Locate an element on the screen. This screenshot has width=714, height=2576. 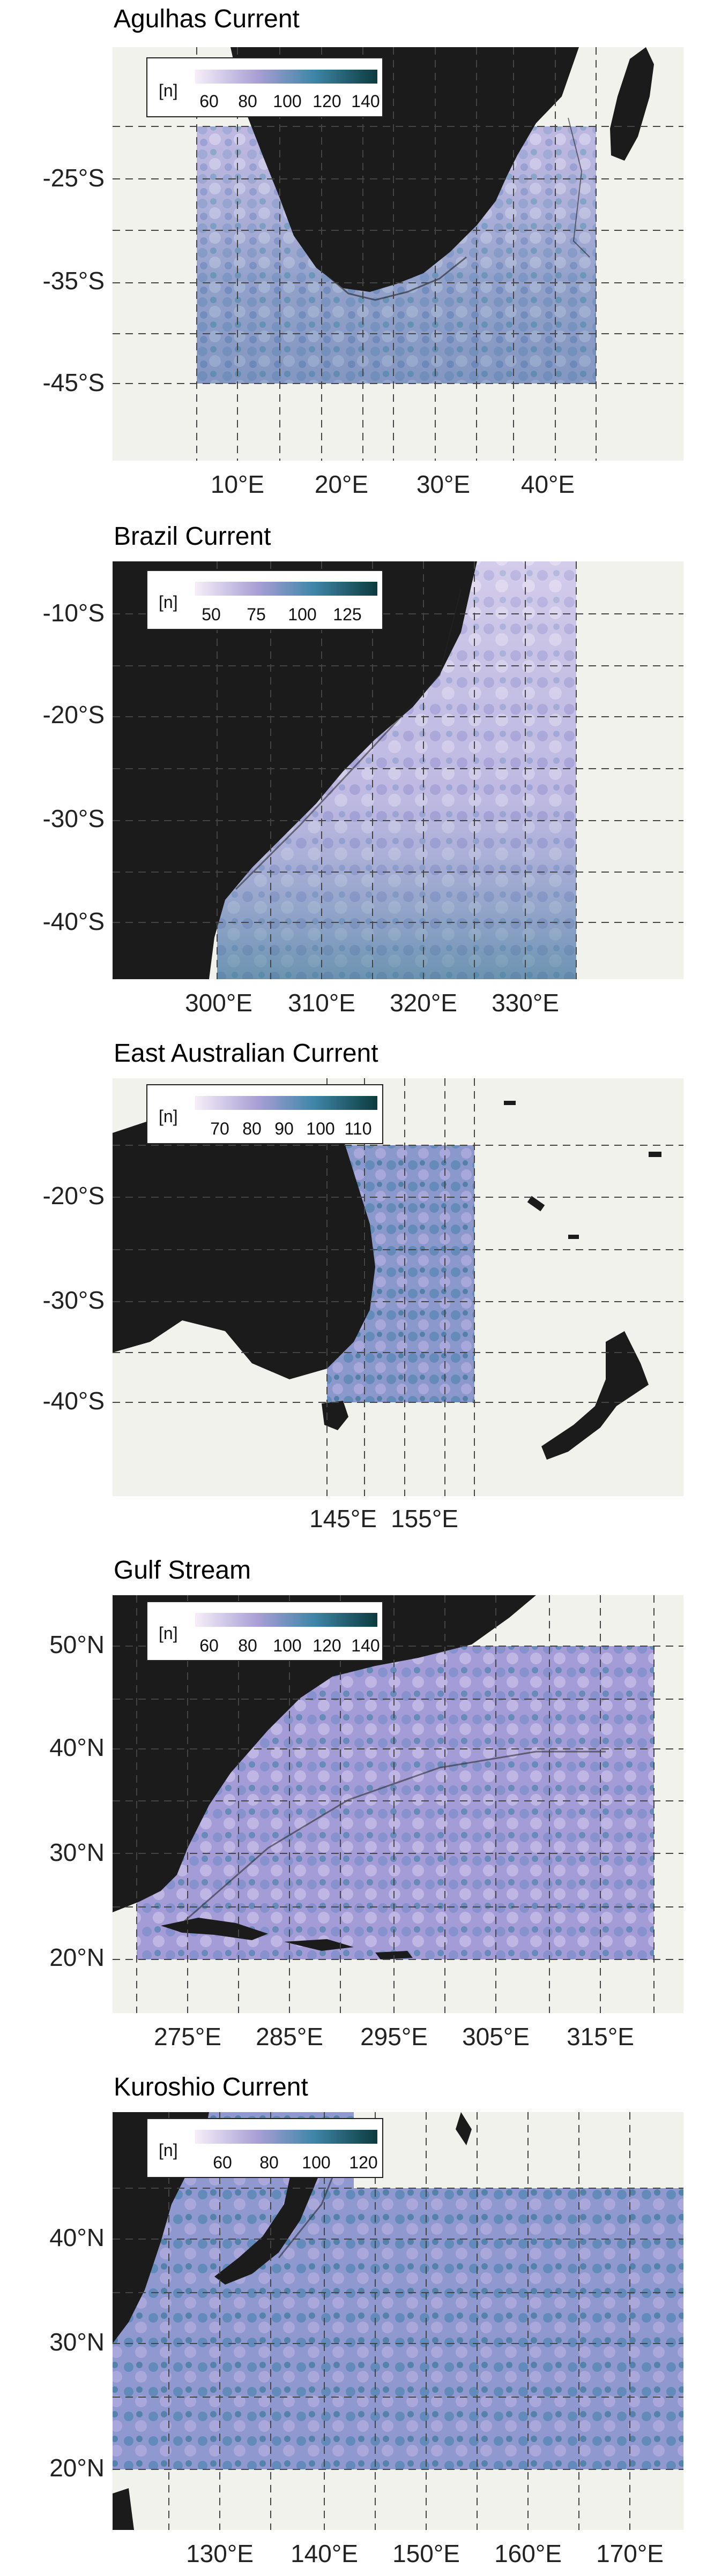
land-north-america is located at coordinates (324, 1753).